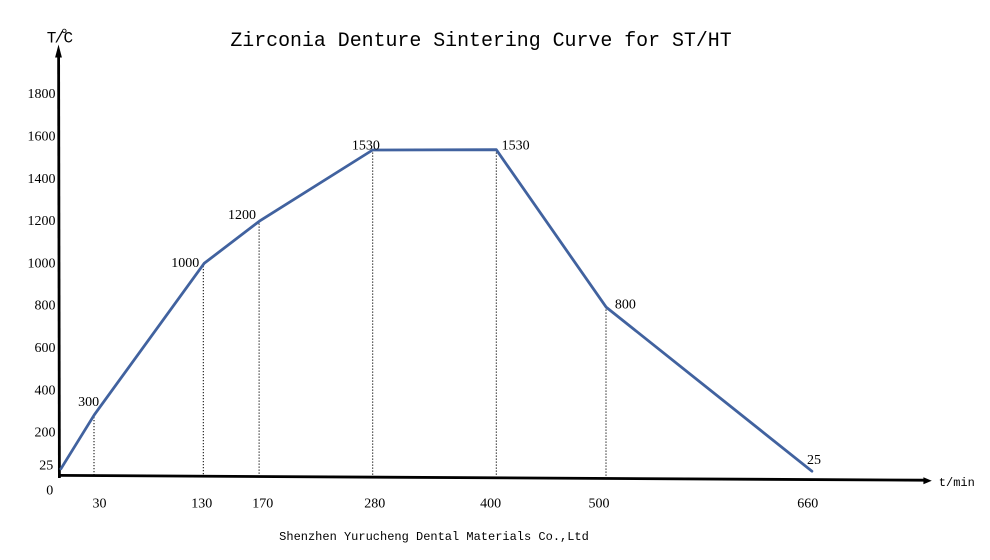 Image resolution: width=990 pixels, height=560 pixels. Describe the element at coordinates (52, 38) in the screenshot. I see `svg-text: T` at that location.